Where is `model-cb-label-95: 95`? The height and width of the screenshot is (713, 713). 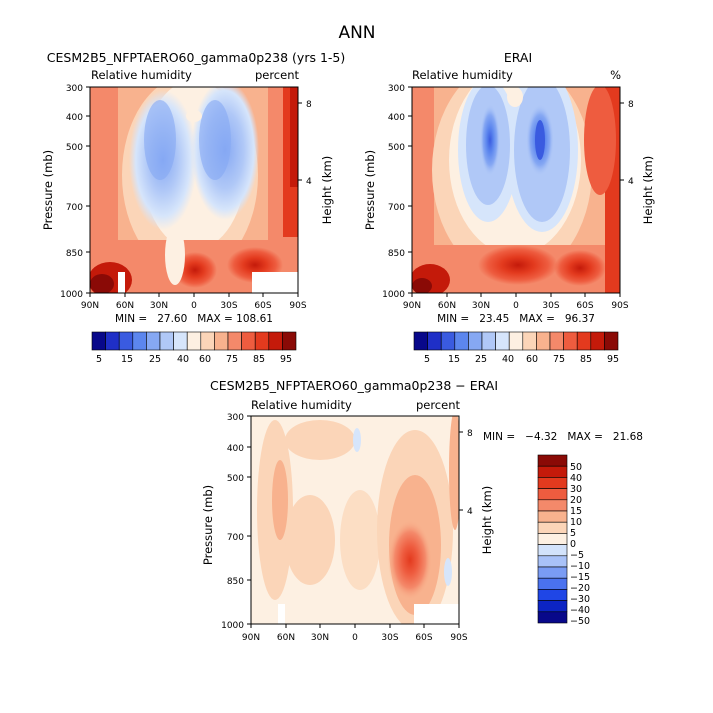
model-cb-label-95: 95 is located at coordinates (286, 359).